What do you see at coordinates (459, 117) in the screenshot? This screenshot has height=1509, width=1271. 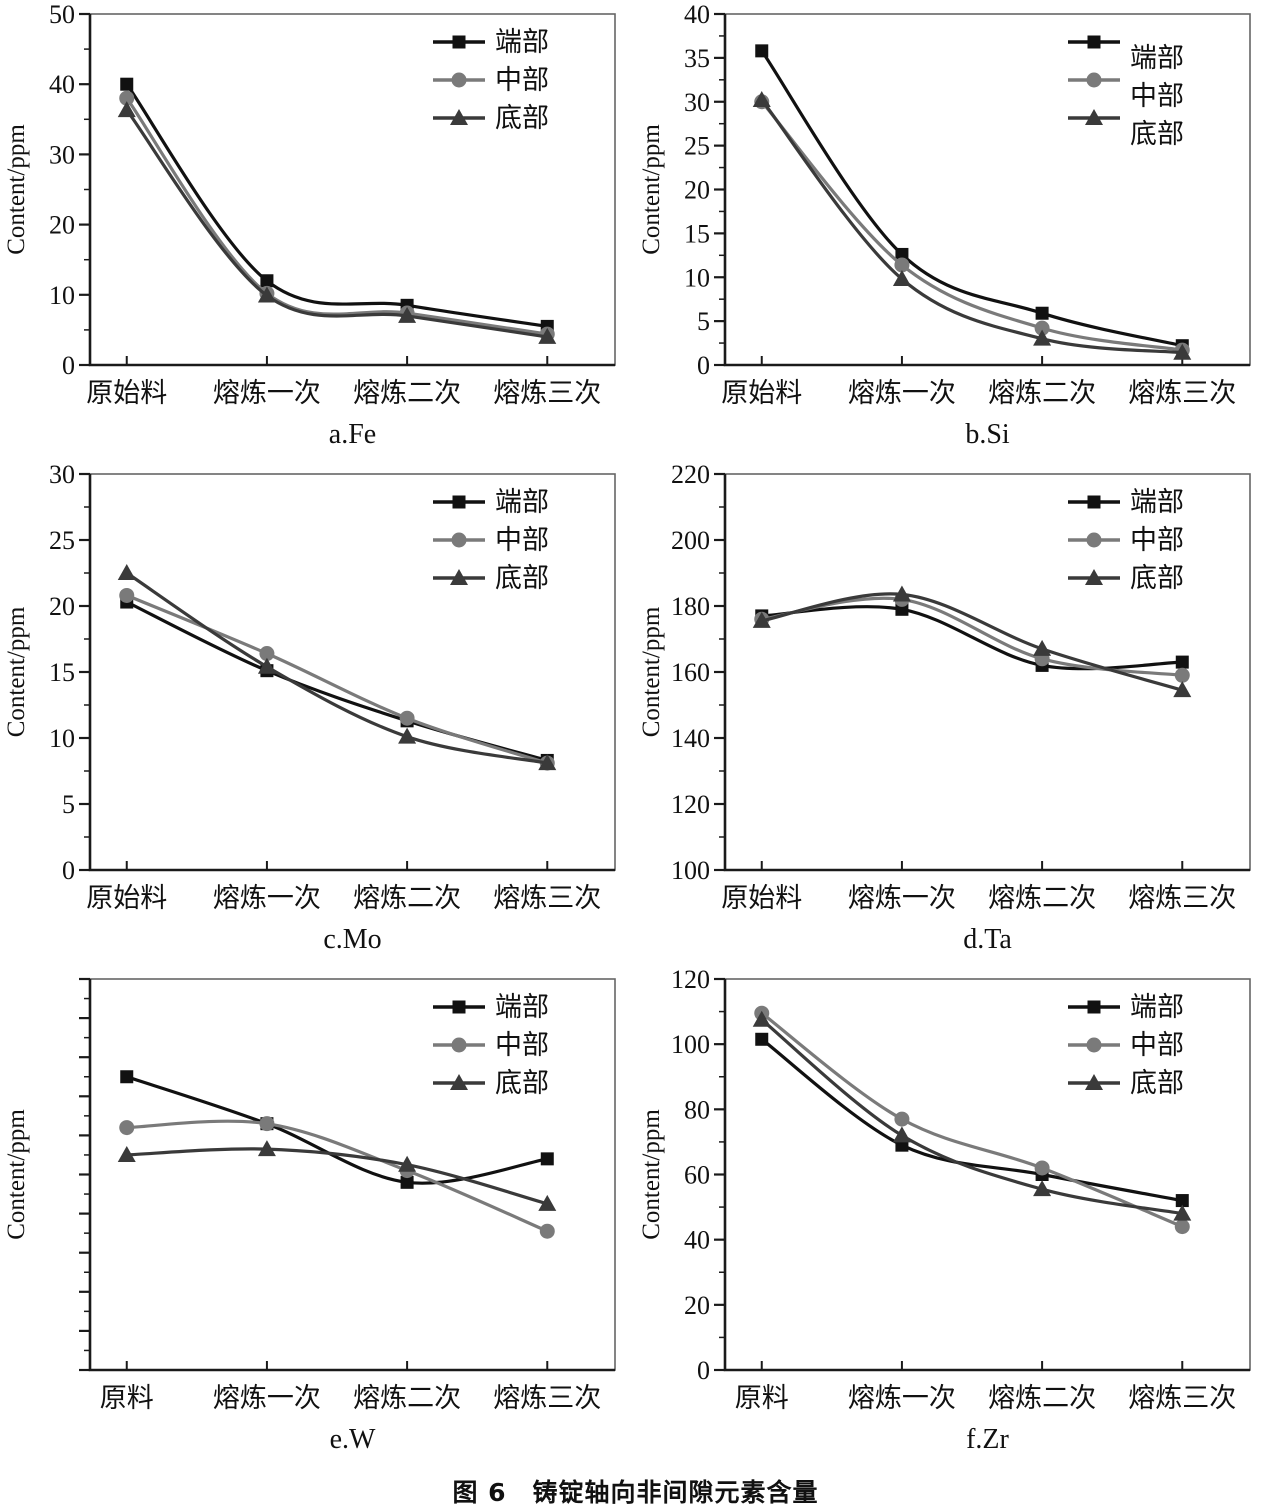 I see `legend-triangle-marker` at bounding box center [459, 117].